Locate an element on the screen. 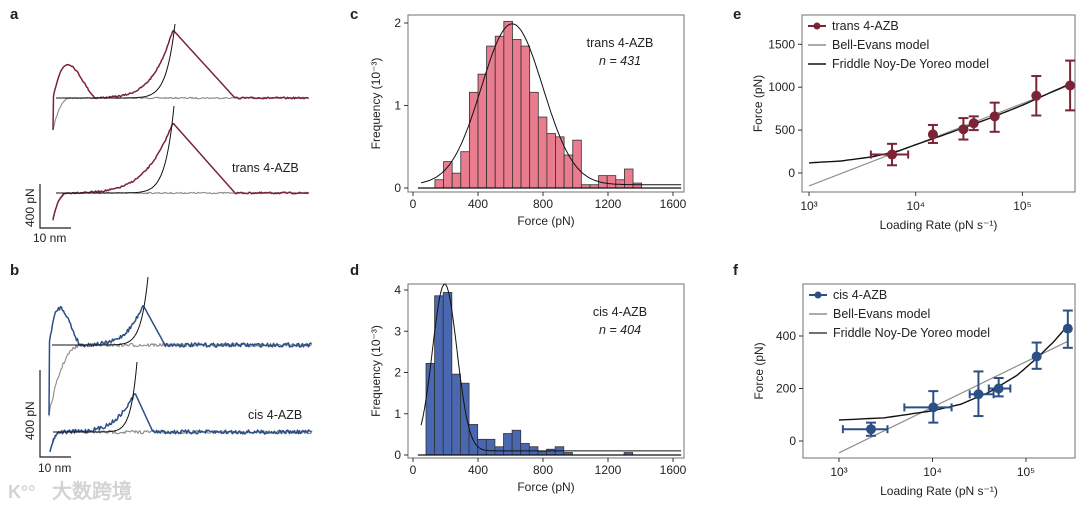  panel-letter-c: c is located at coordinates (354, 14).